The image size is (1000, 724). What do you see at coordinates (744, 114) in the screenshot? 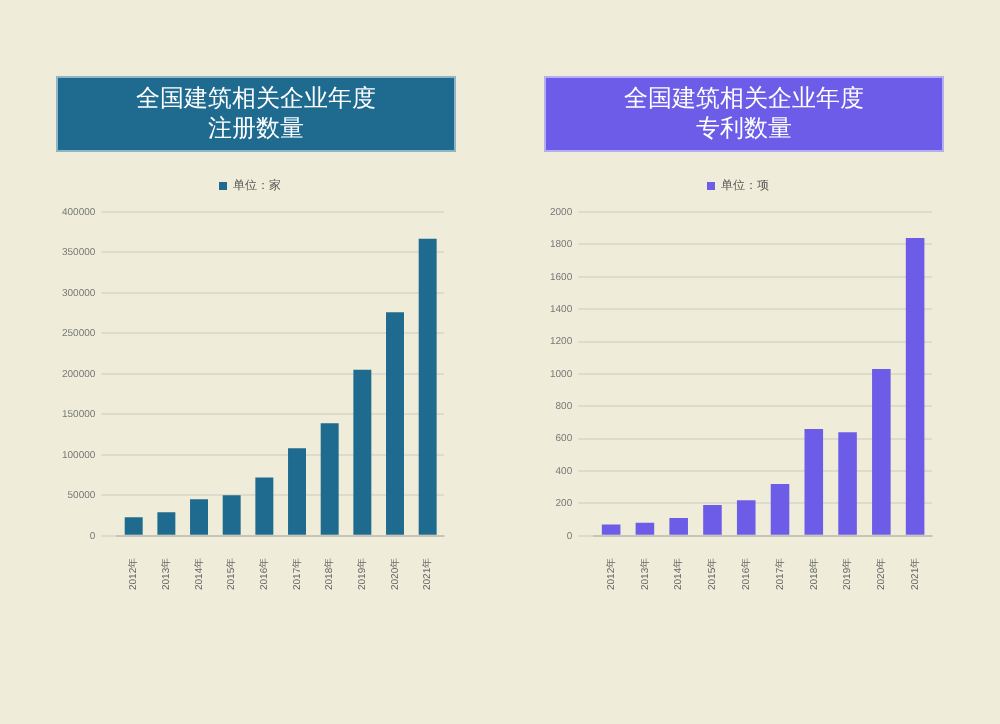
I see `chart-title: 全国建筑相关企业年度专利数量` at bounding box center [744, 114].